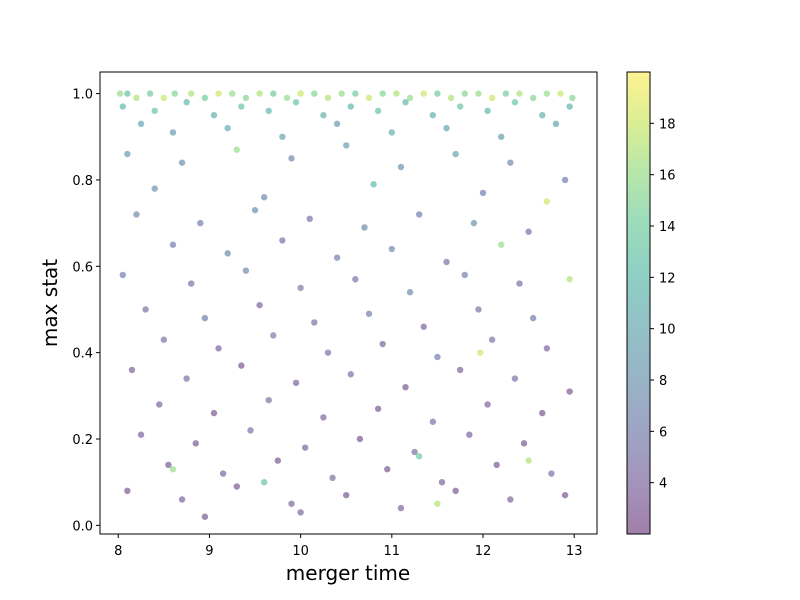 This screenshot has height=600, width=800. Describe the element at coordinates (483, 551) in the screenshot. I see `x-tick-label: 12` at that location.